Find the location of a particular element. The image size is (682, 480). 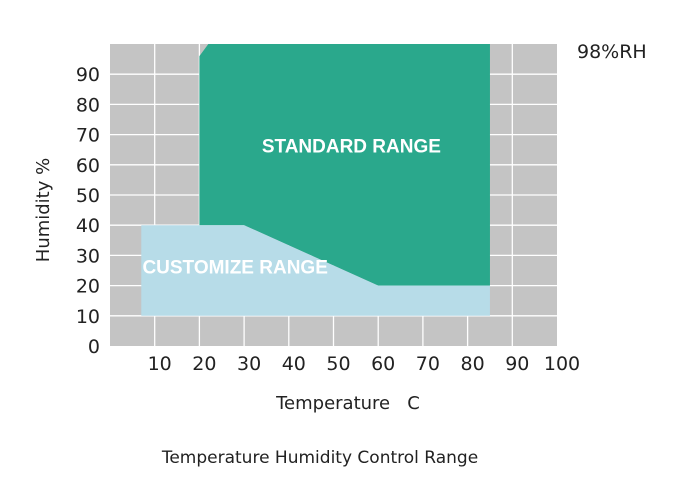

y-tick-label: 10 is located at coordinates (88, 317).